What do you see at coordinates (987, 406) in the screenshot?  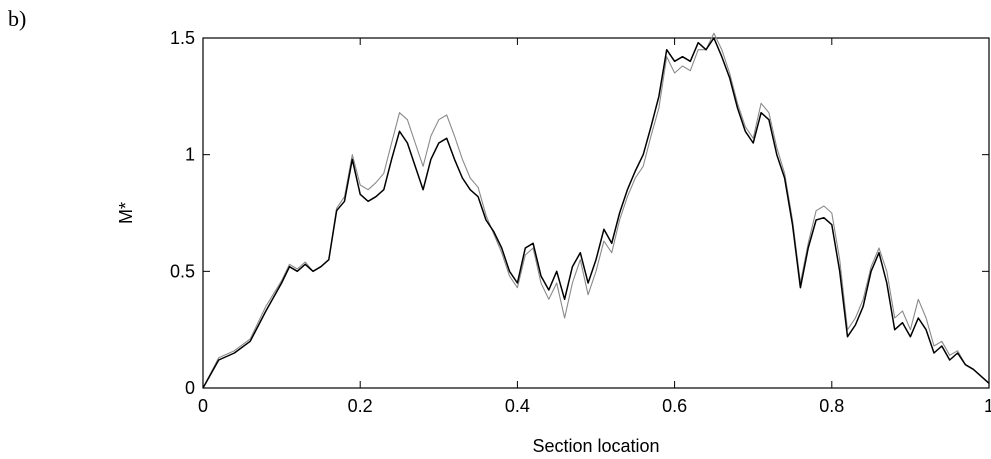 I see `x-tick-label: 1` at bounding box center [987, 406].